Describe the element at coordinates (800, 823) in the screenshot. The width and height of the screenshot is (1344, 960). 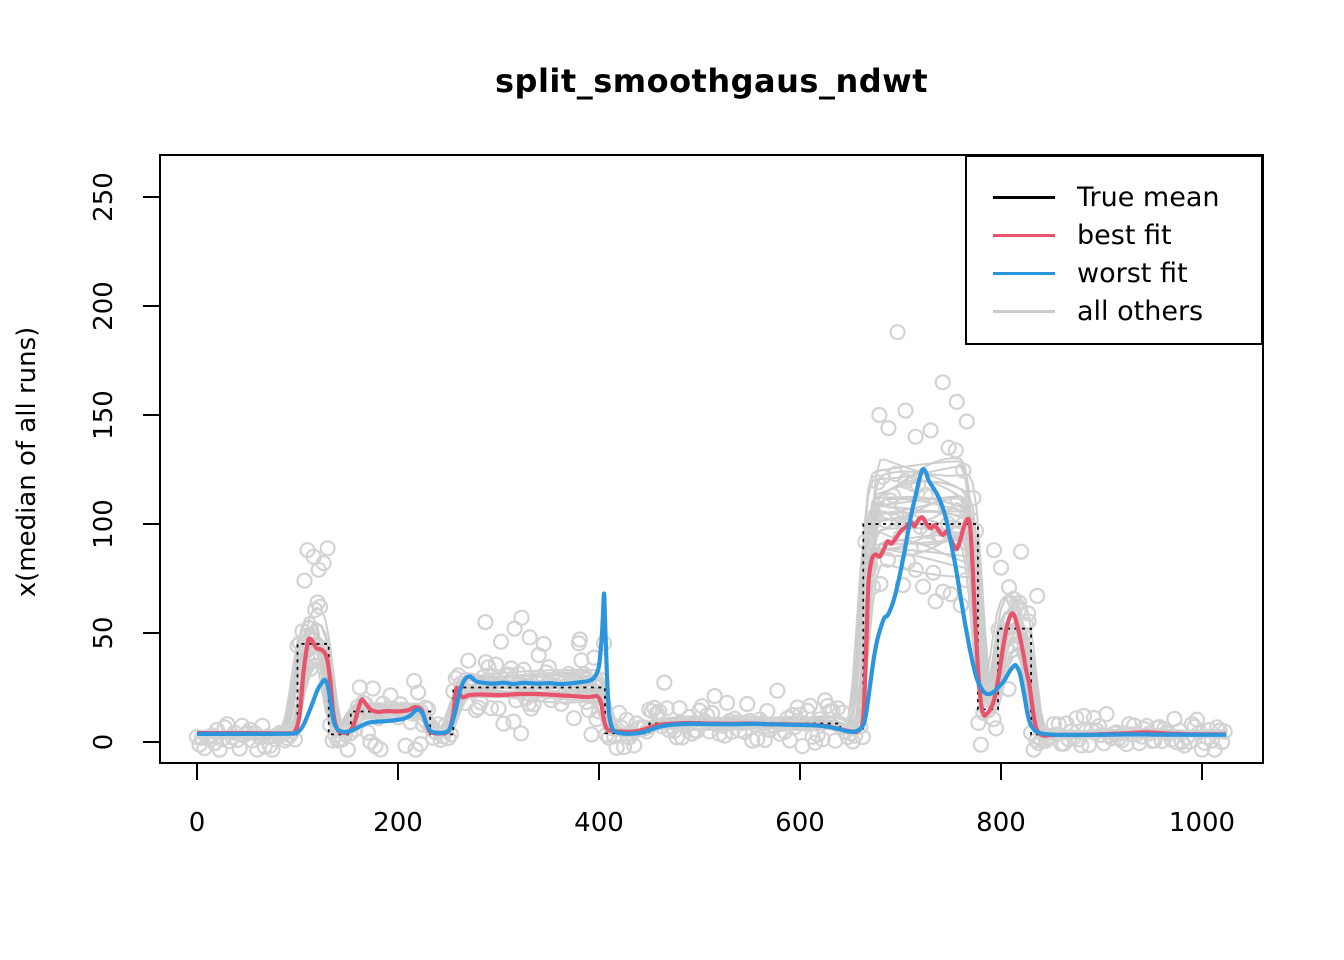
I see `x-axis-tick-label: 600` at that location.